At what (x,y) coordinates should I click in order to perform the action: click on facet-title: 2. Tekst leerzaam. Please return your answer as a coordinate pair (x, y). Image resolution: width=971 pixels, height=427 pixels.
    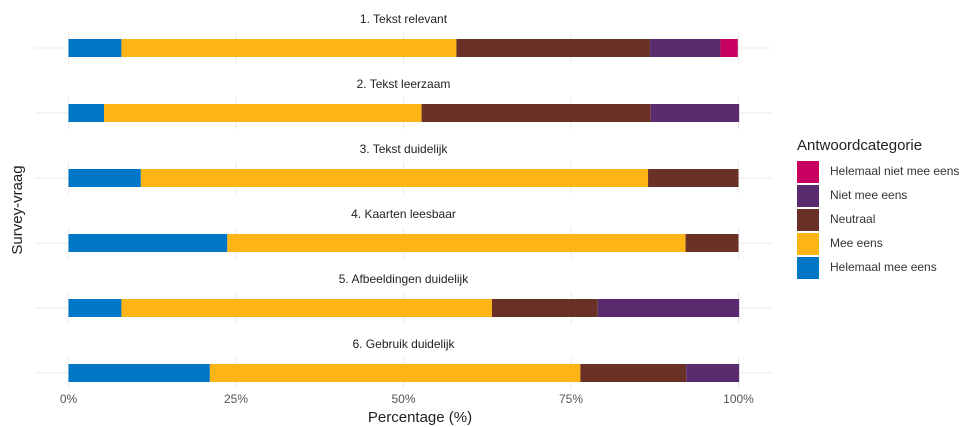
    Looking at the image, I should click on (404, 84).